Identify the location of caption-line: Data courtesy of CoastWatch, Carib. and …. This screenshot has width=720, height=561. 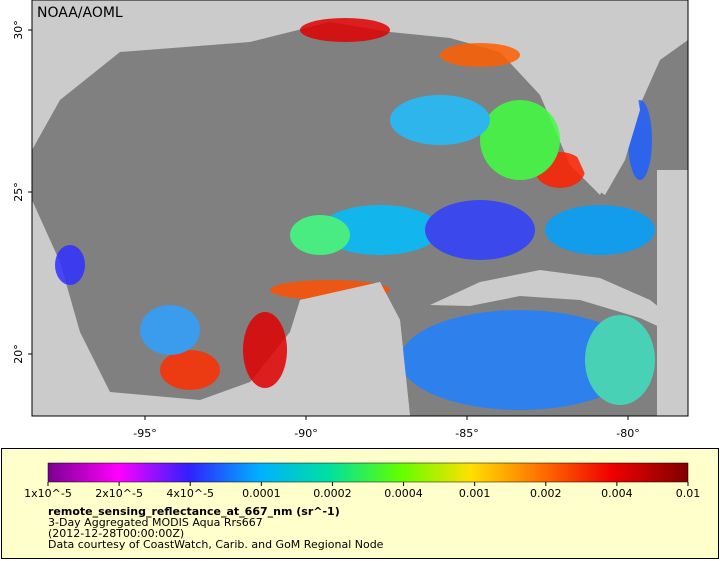
(216, 544).